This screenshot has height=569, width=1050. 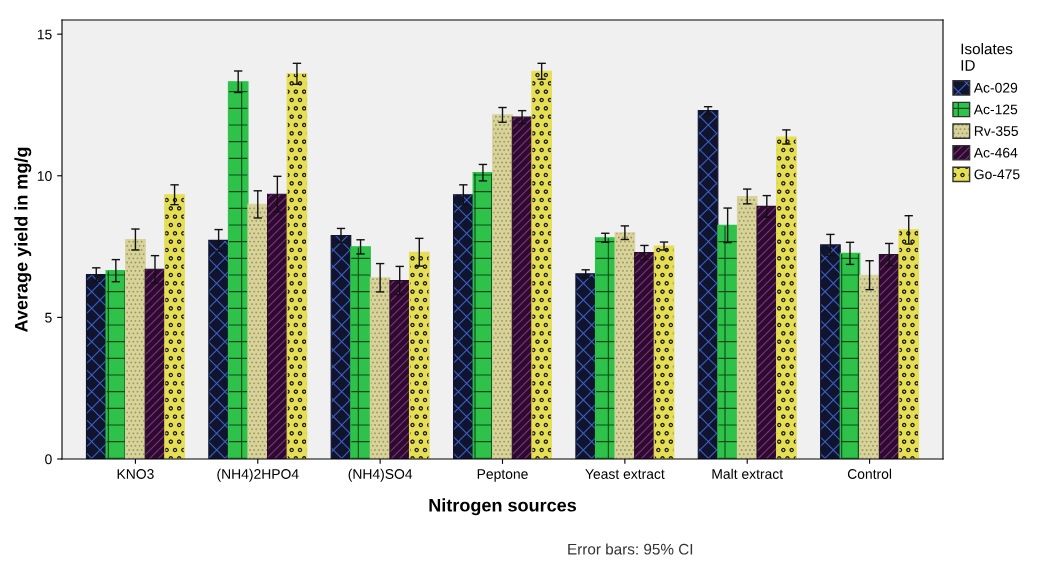 I want to click on y-tick-label: 10, so click(x=44, y=176).